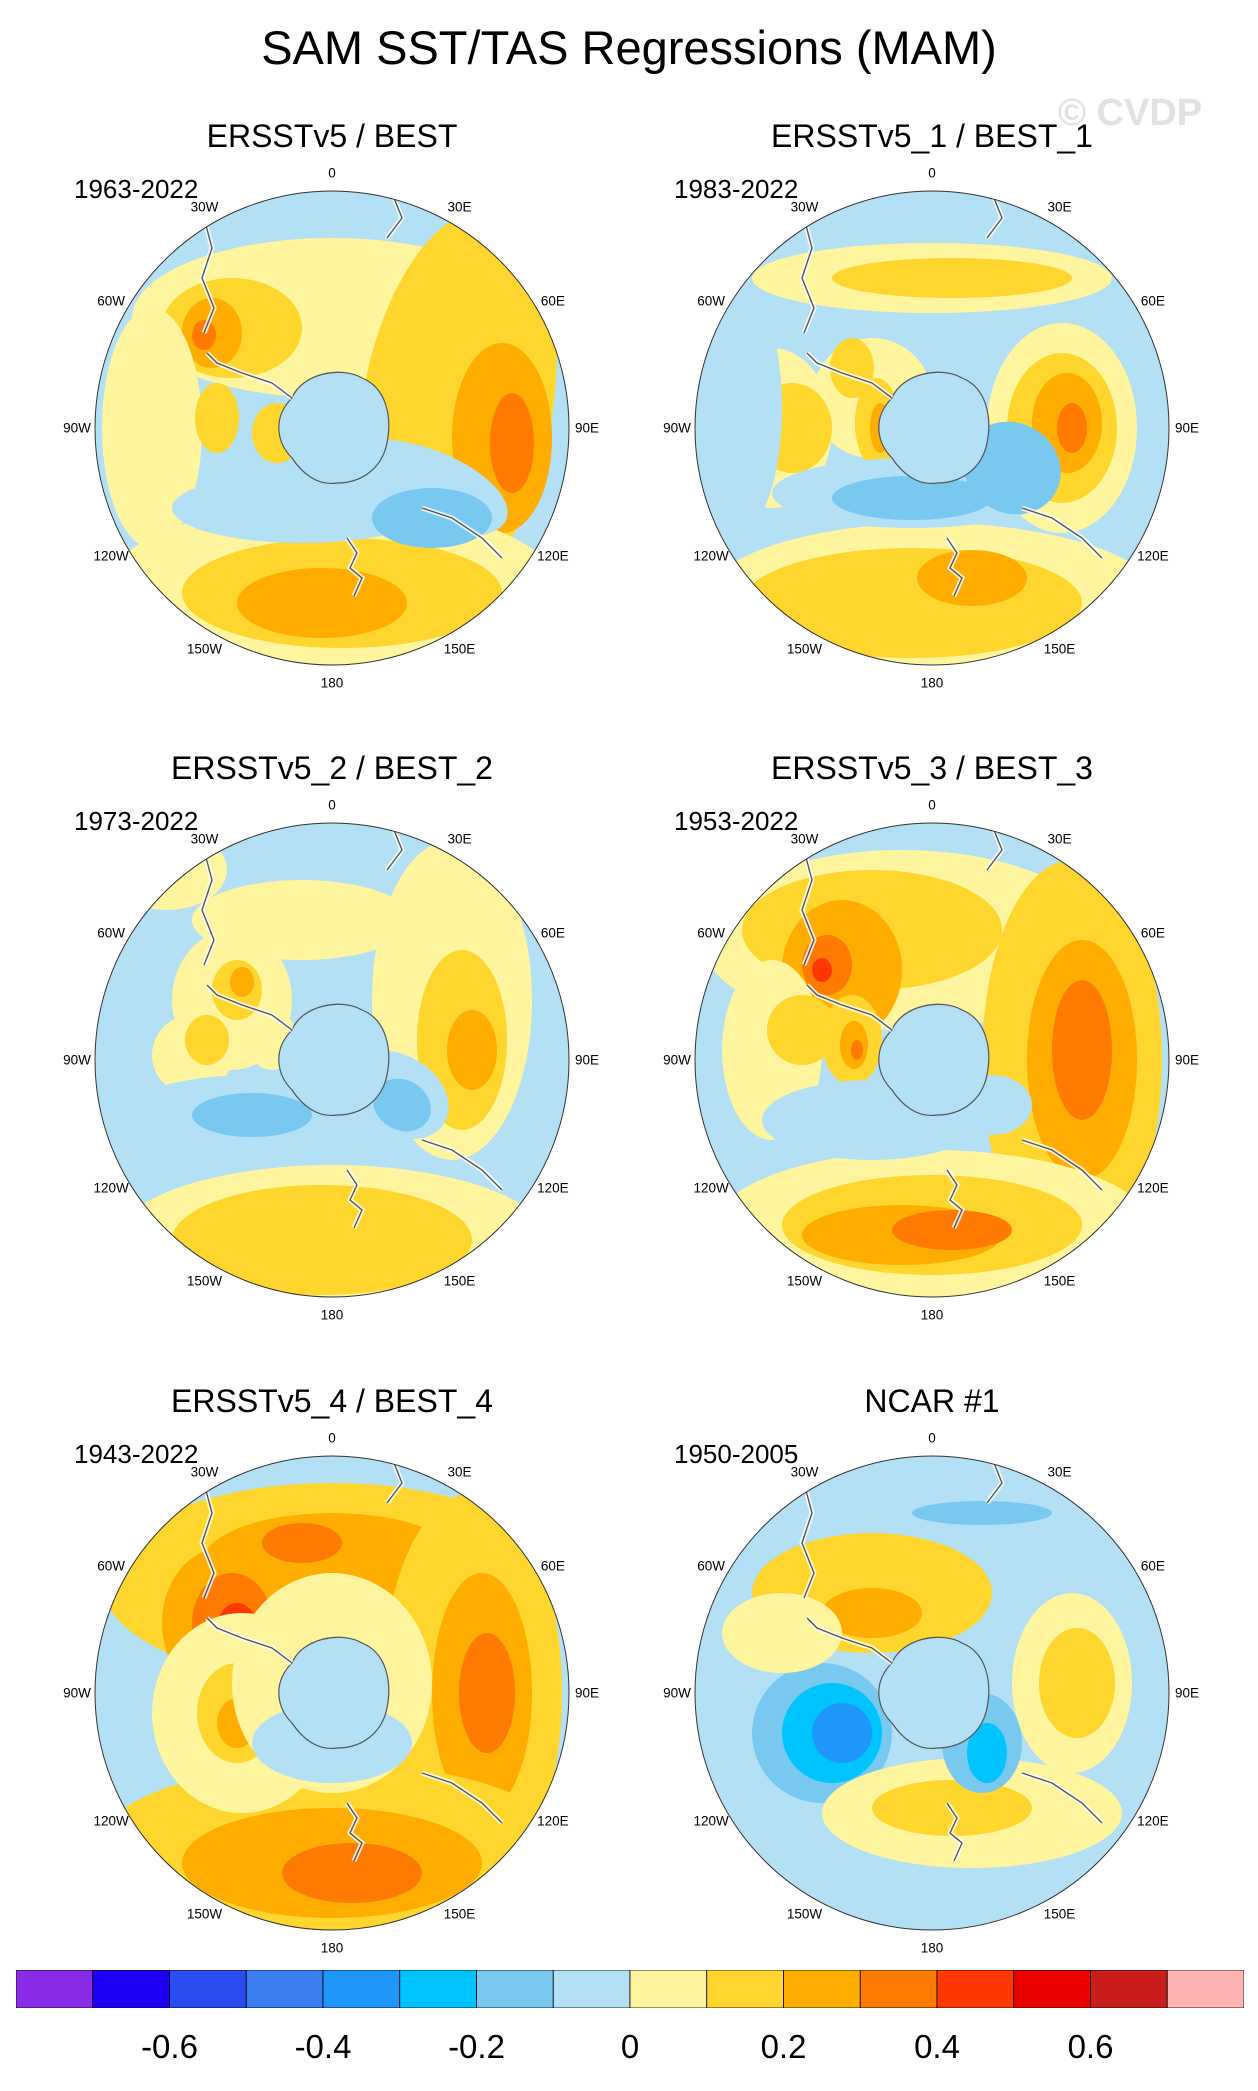 This screenshot has height=2091, width=1258. What do you see at coordinates (136, 821) in the screenshot?
I see `panel-period: 1973-2022` at bounding box center [136, 821].